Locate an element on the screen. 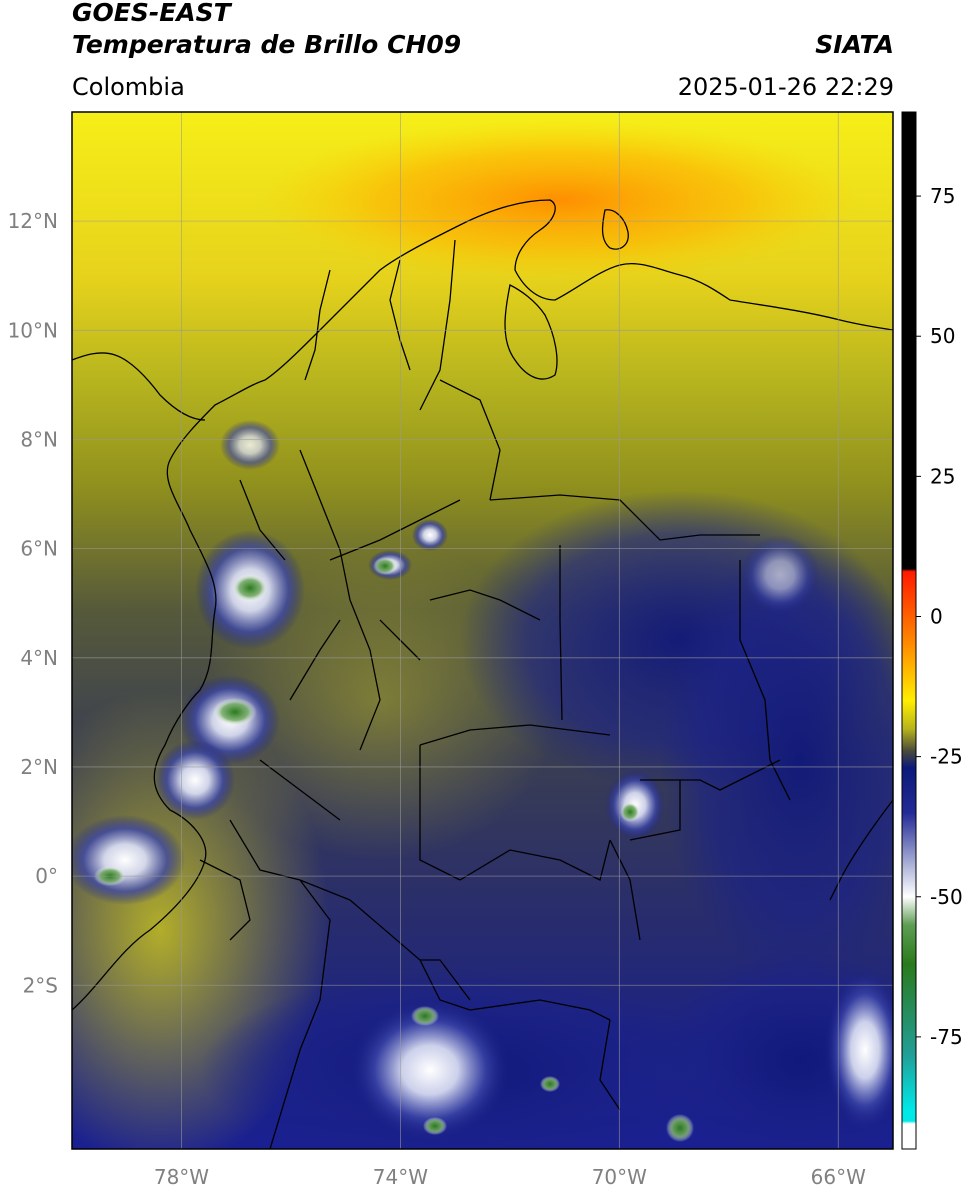  satellite-title: GOES-EAST is located at coordinates (151, 13).